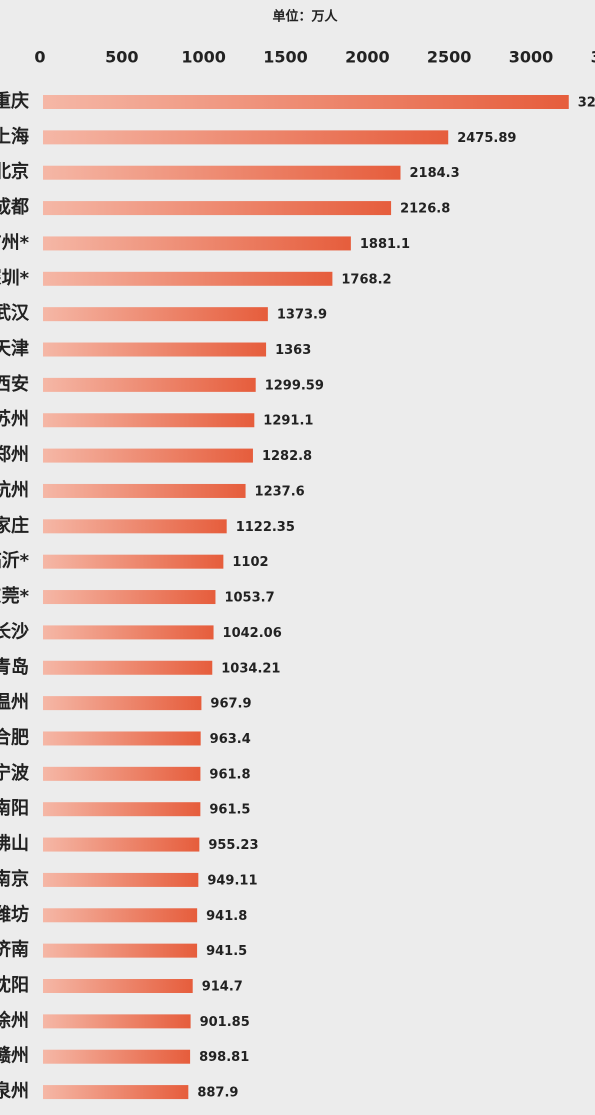 This screenshot has width=595, height=1115. Describe the element at coordinates (305, 17) in the screenshot. I see `chart-subtitle: 单位：万人` at that location.